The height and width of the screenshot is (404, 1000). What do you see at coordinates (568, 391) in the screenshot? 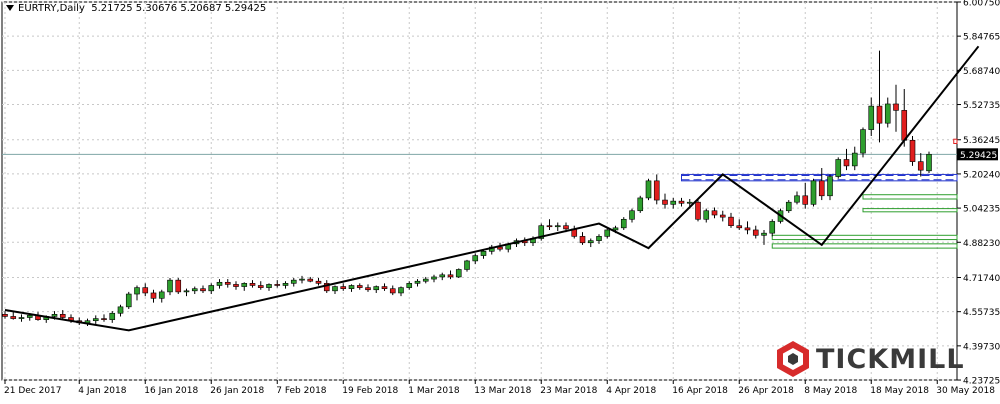
I see `x-tick-label: 23 Mar 2018` at bounding box center [568, 391].